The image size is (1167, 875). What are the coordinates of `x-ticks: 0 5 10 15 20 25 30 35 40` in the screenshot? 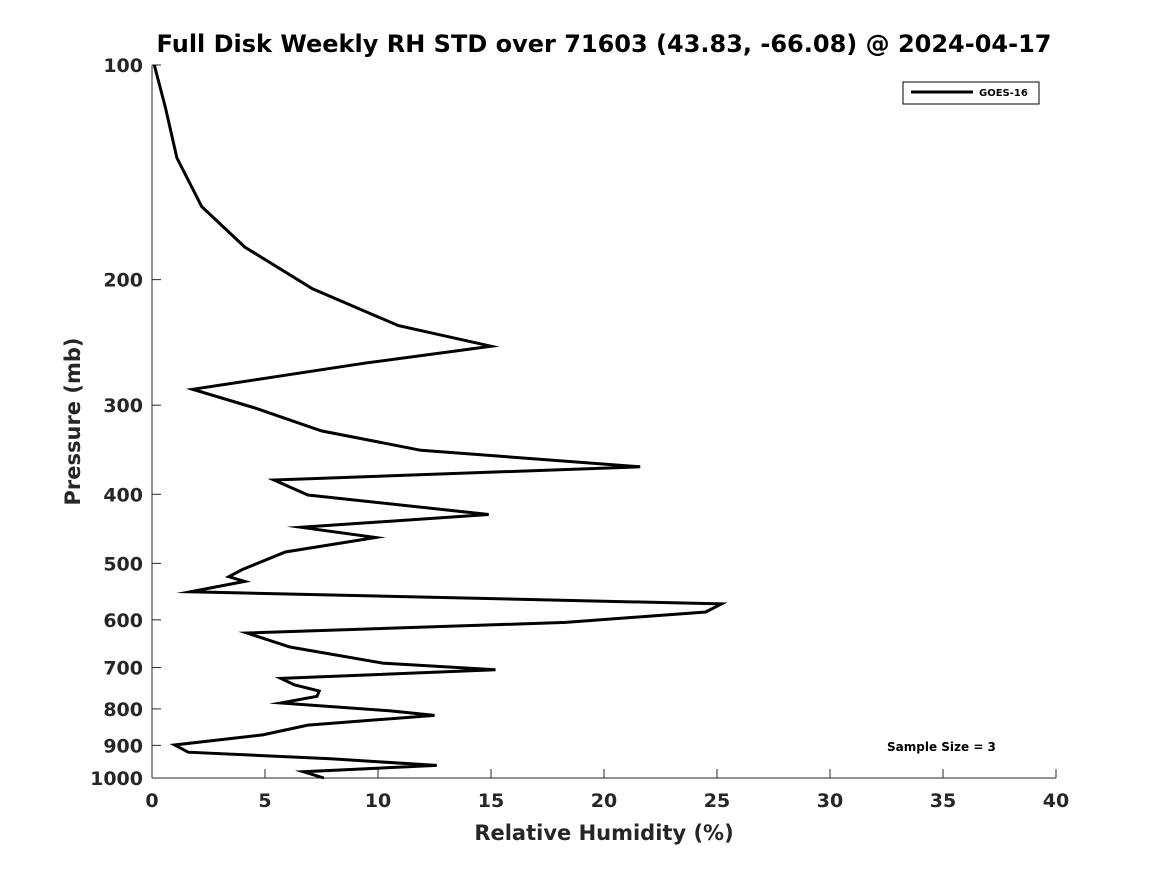 It's located at (607, 790).